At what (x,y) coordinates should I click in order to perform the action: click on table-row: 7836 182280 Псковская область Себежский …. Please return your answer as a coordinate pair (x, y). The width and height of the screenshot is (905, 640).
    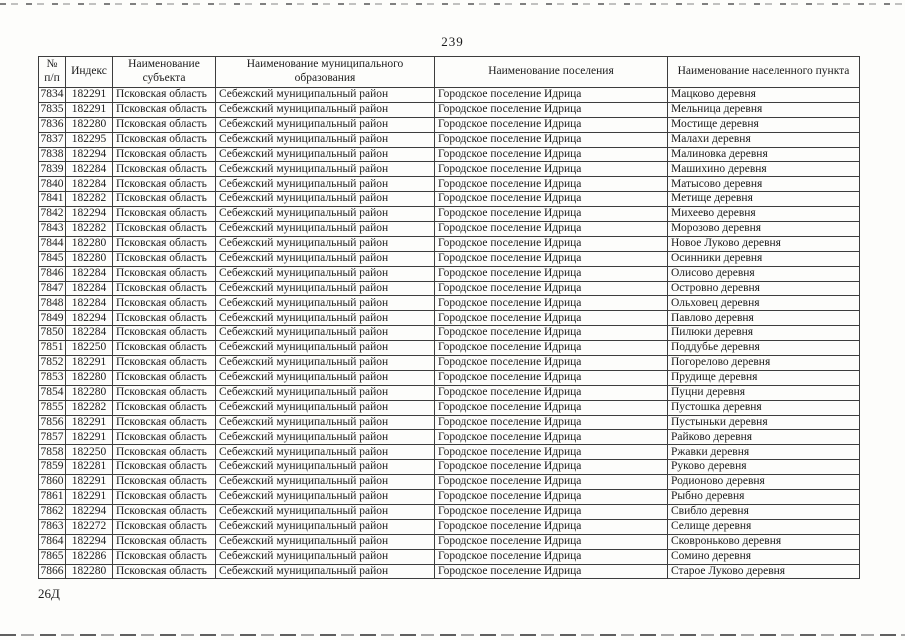
    Looking at the image, I should click on (449, 124).